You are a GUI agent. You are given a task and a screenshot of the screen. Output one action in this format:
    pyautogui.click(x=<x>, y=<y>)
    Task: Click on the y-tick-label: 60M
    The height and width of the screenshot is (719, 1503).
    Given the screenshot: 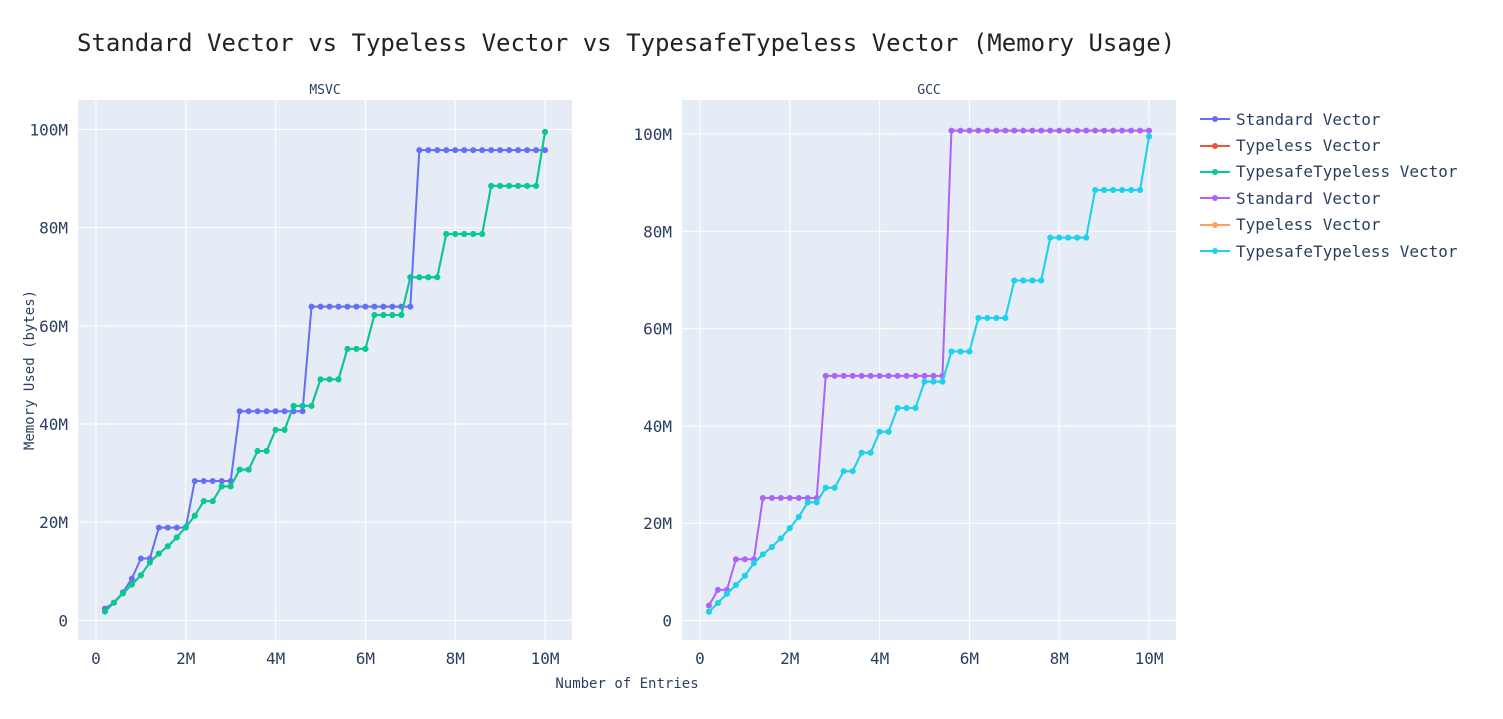 What is the action you would take?
    pyautogui.click(x=657, y=329)
    